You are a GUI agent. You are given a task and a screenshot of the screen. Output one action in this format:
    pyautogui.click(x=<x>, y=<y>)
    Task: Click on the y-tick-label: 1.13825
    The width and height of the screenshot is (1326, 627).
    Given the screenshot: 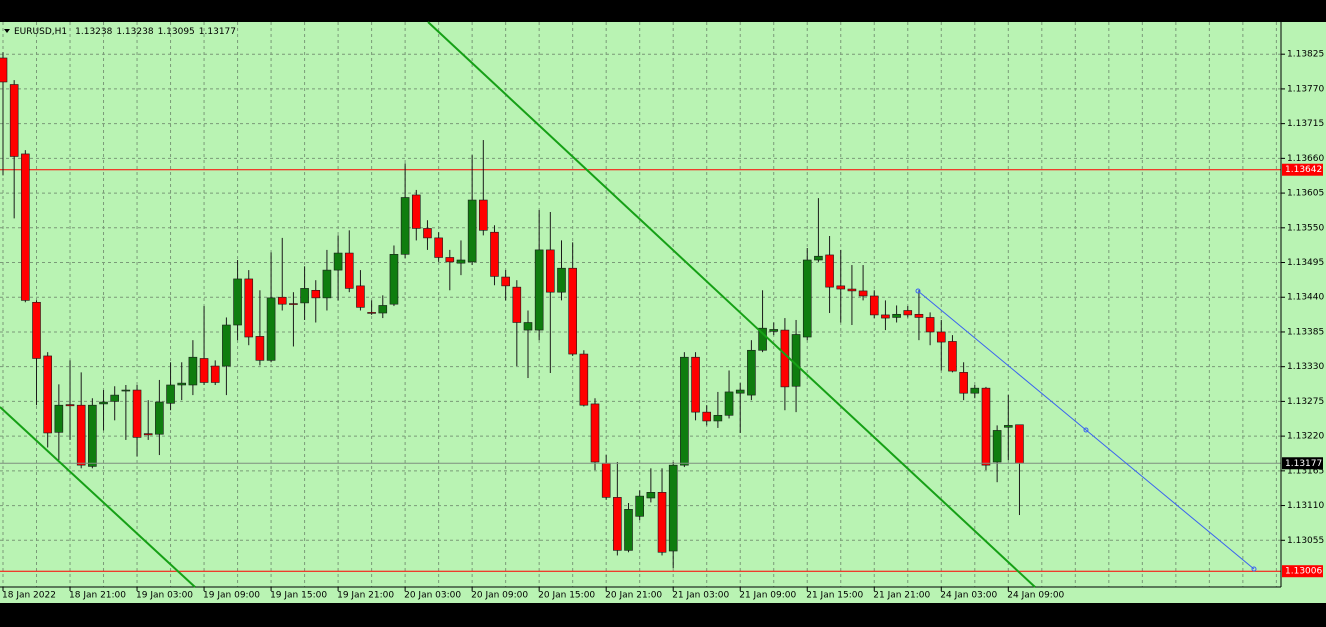 What is the action you would take?
    pyautogui.click(x=1305, y=55)
    